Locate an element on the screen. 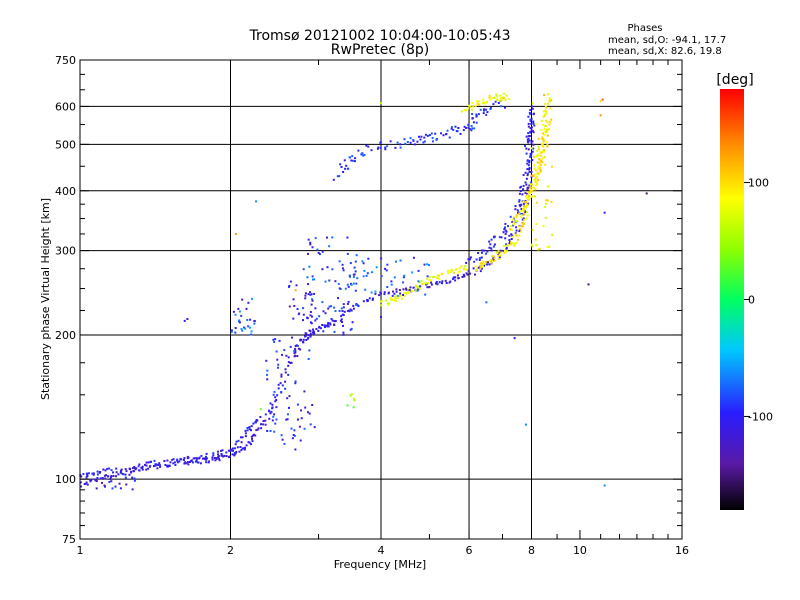 Image resolution: width=800 pixels, height=600 pixels. colorbar is located at coordinates (732, 299).